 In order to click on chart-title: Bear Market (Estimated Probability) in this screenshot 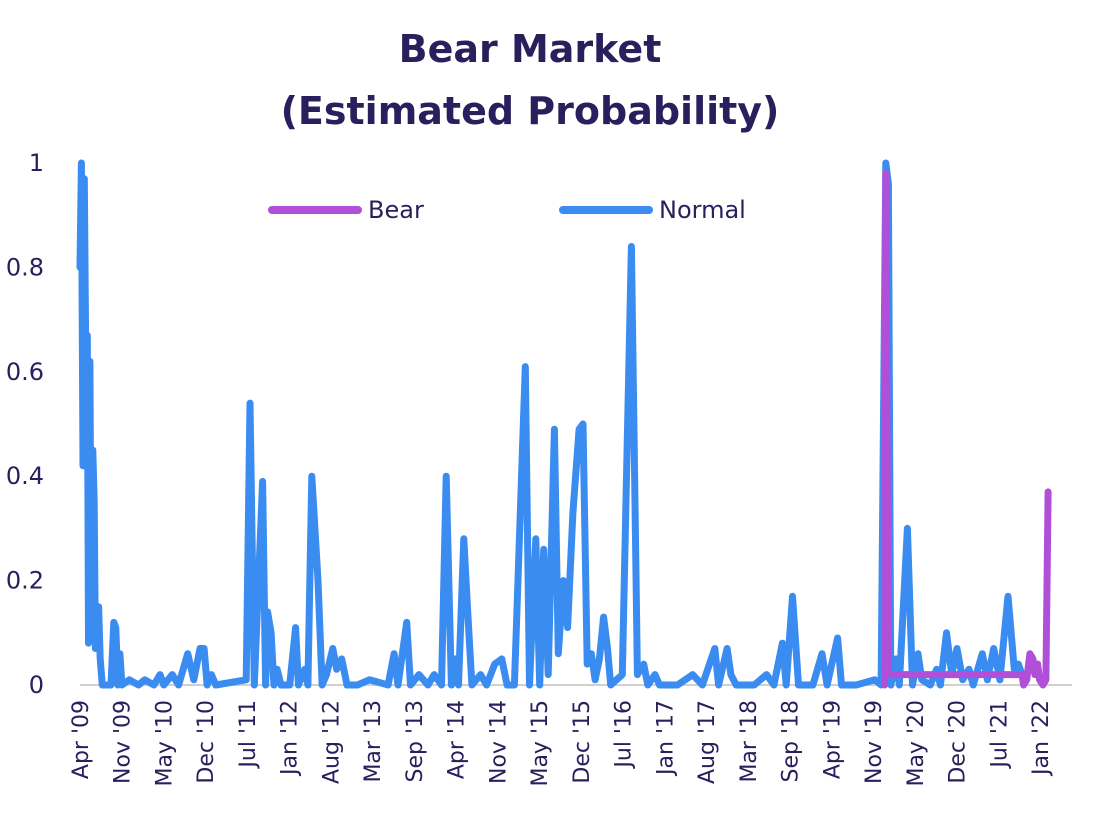, I will do `click(530, 80)`.